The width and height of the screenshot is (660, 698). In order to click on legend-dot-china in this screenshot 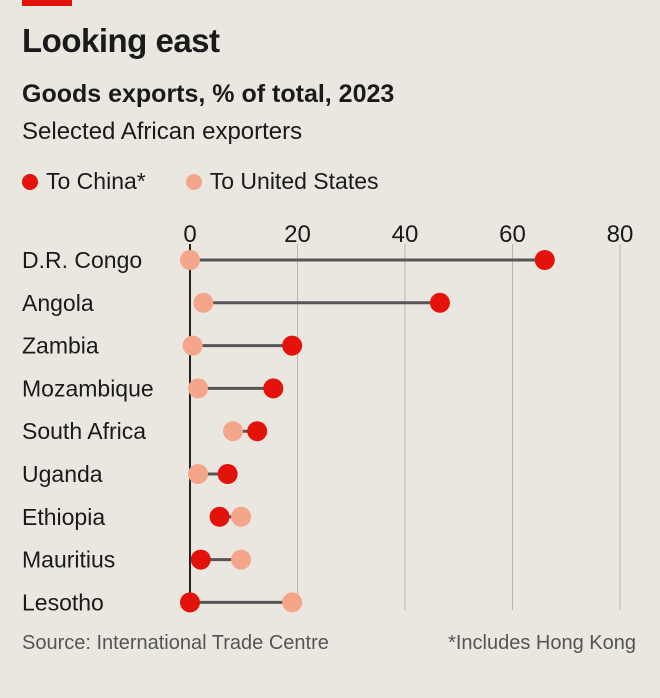, I will do `click(30, 181)`.